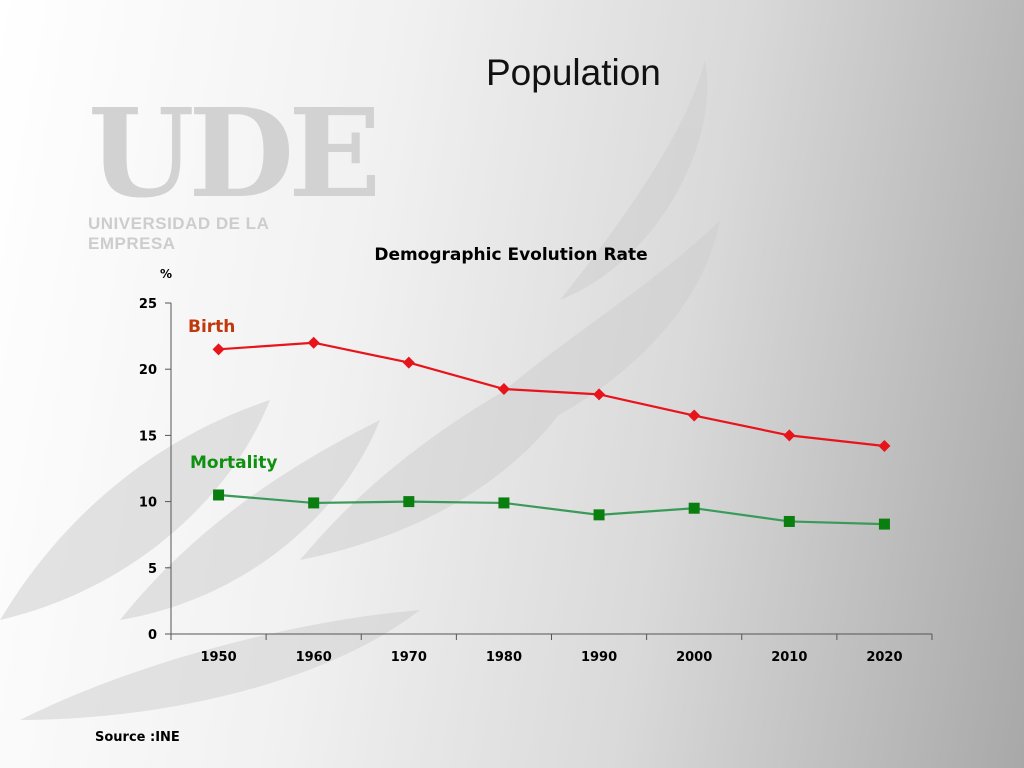 This screenshot has width=1024, height=768. Describe the element at coordinates (789, 657) in the screenshot. I see `x-tick-label: 2010` at that location.